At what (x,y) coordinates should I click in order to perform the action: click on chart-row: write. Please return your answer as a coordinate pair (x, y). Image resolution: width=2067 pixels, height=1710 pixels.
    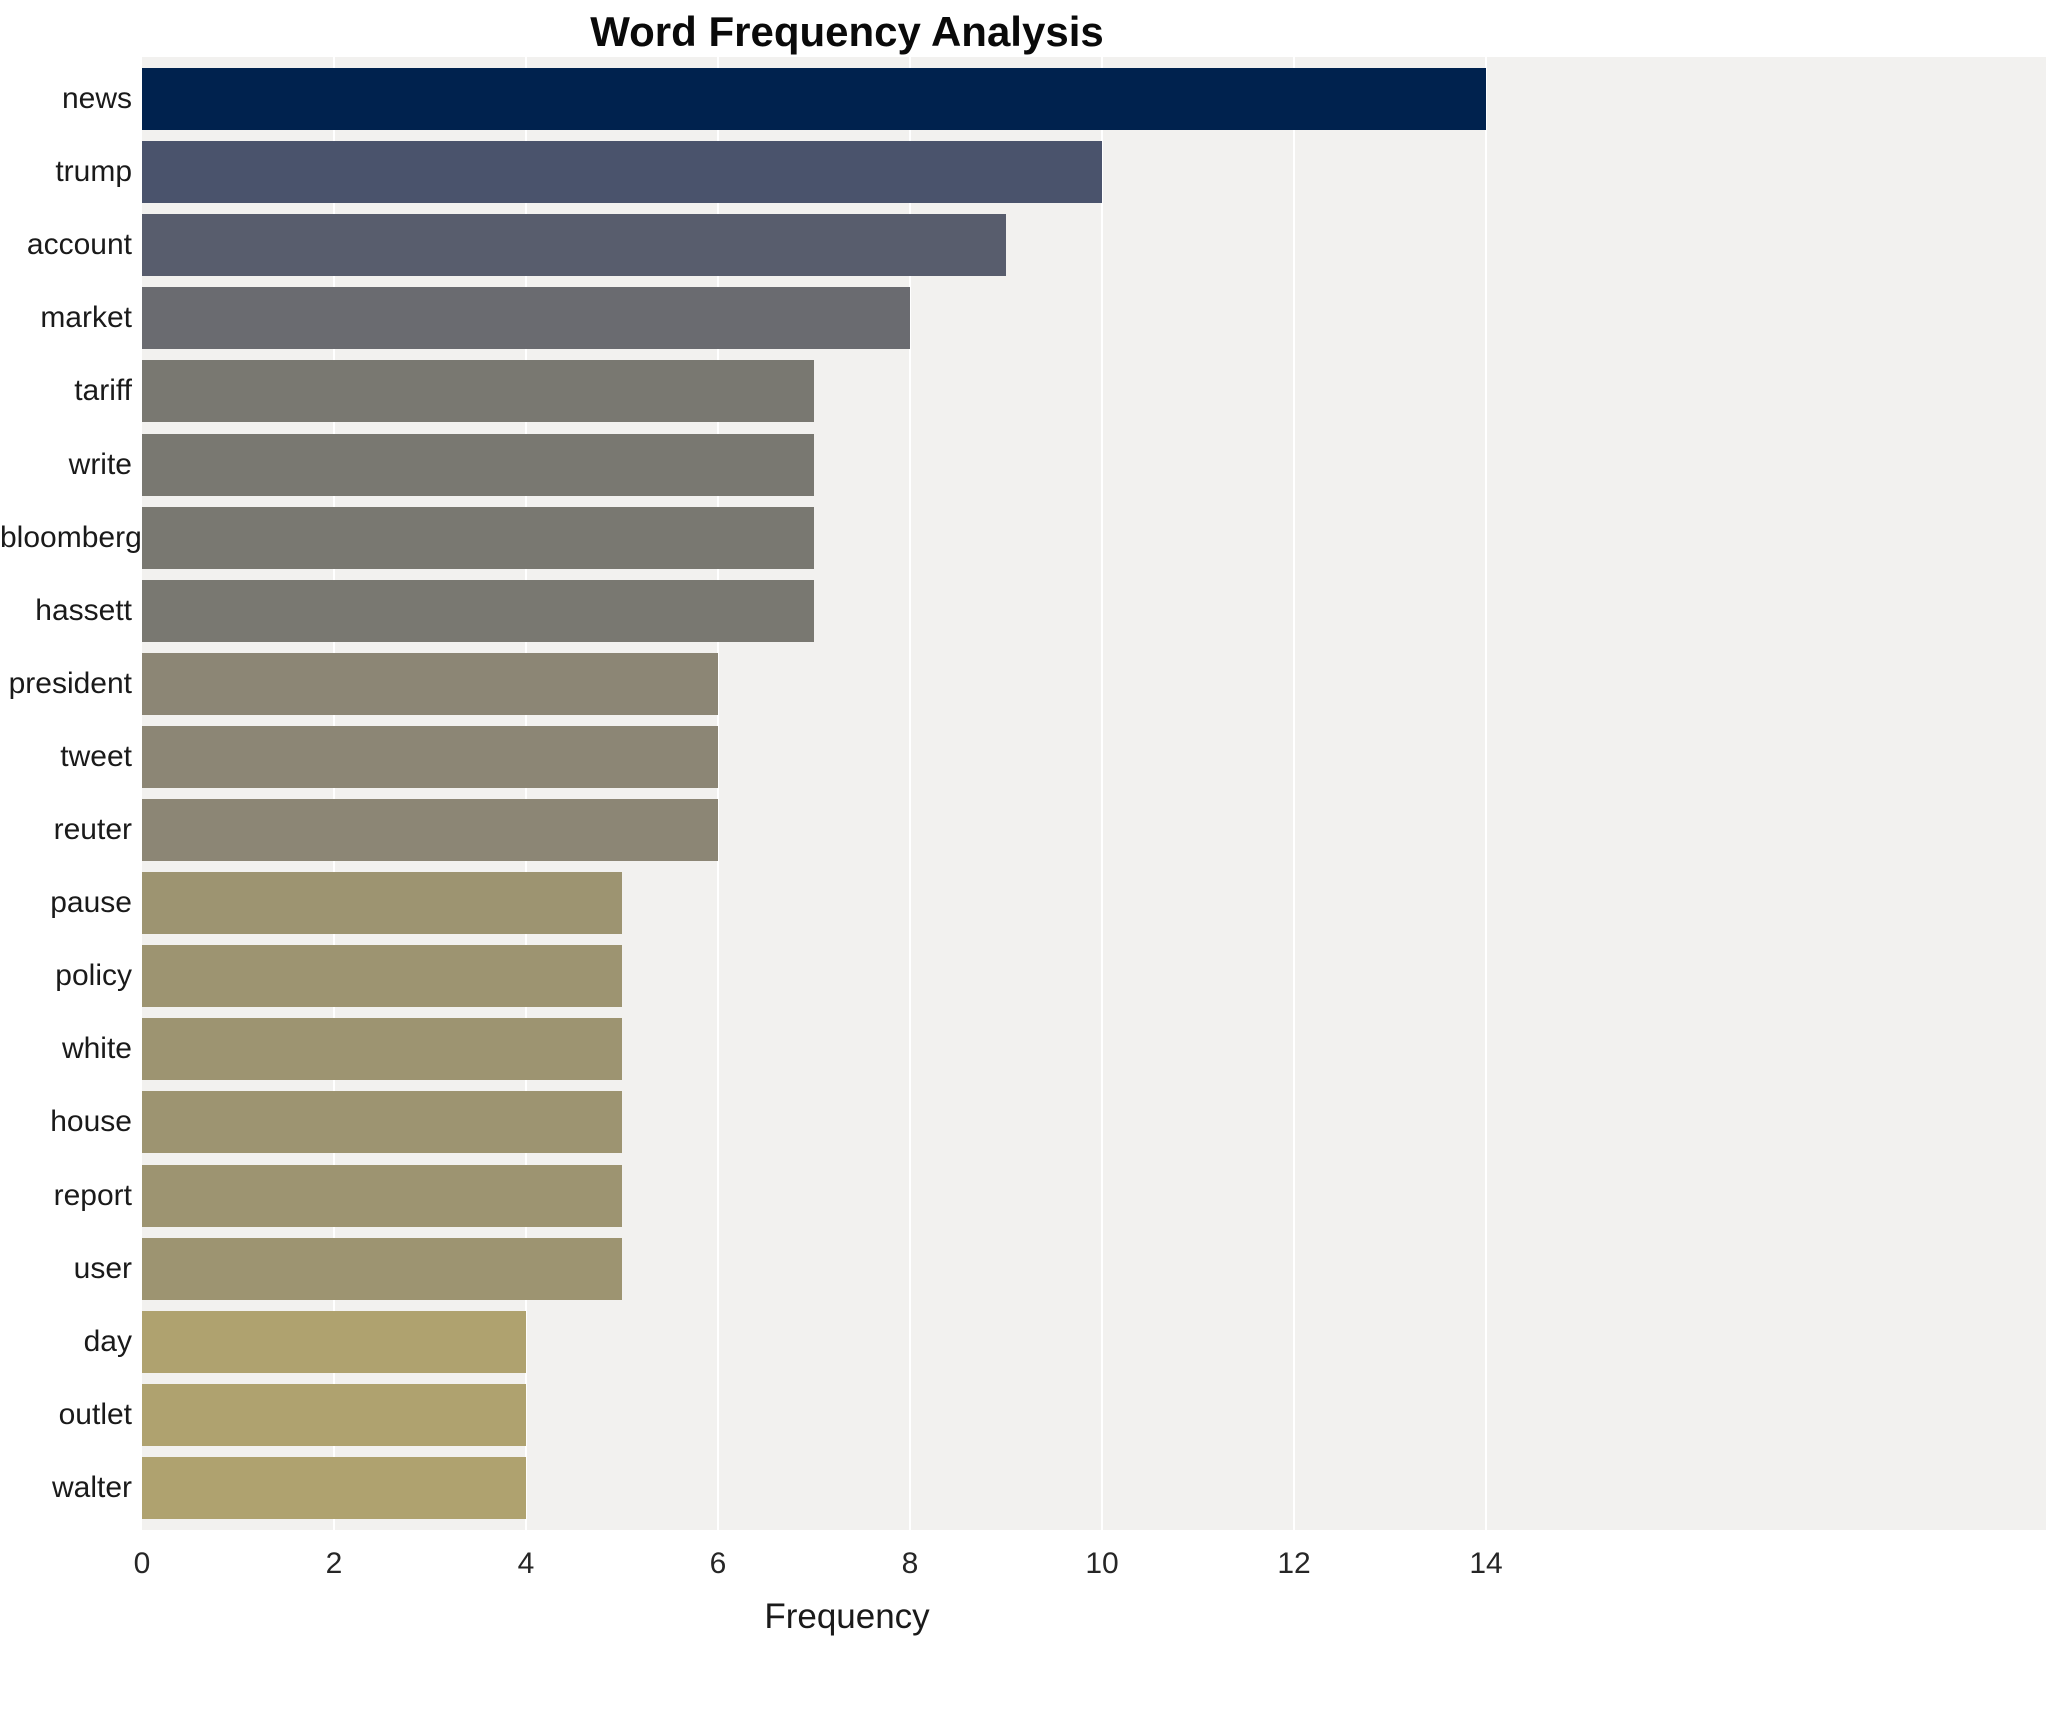
    Looking at the image, I should click on (1023, 464).